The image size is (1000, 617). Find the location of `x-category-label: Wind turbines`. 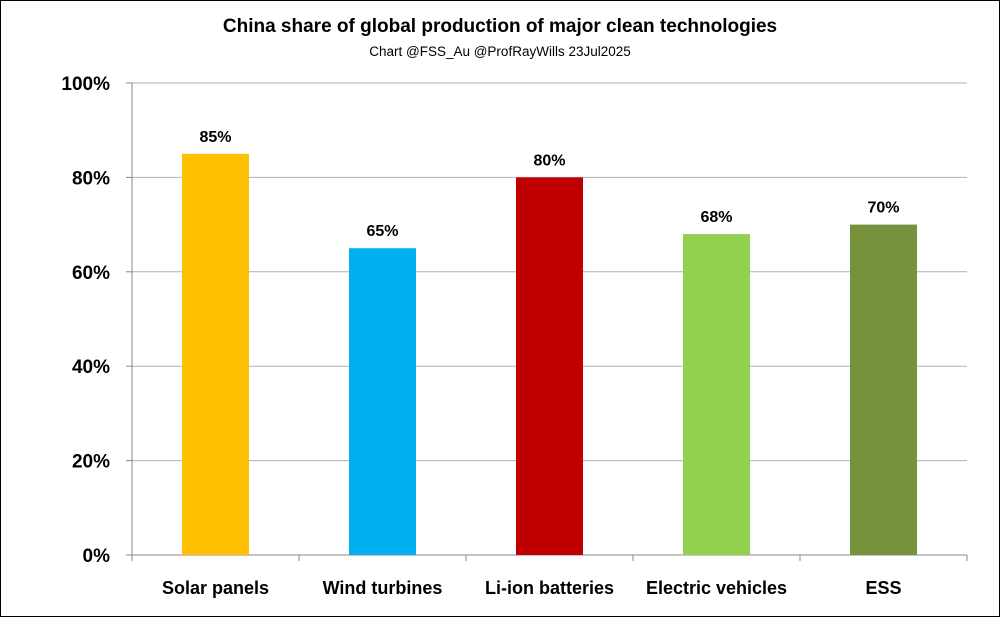

x-category-label: Wind turbines is located at coordinates (383, 588).